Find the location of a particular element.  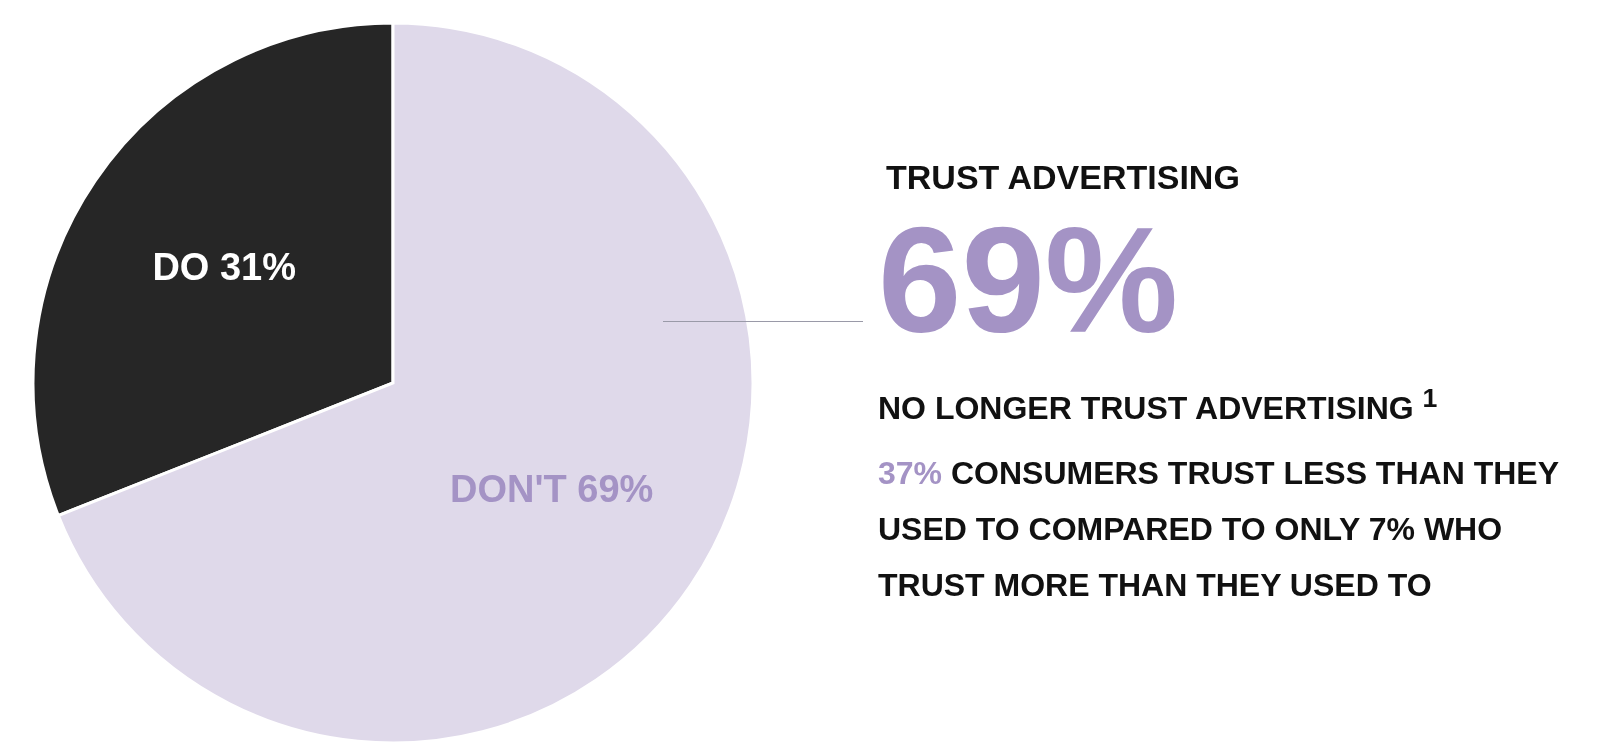

text: NO LONGER TRUST ADVERTISING $^{1}$ is located at coordinates (1158, 405).